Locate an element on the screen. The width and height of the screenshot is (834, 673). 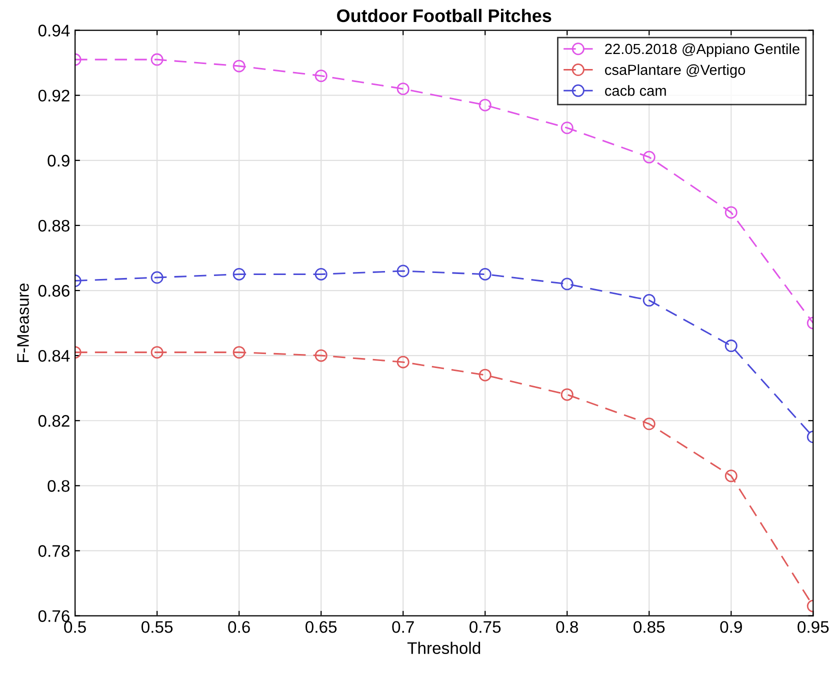
y-tick-label: 0.9 is located at coordinates (59, 160).